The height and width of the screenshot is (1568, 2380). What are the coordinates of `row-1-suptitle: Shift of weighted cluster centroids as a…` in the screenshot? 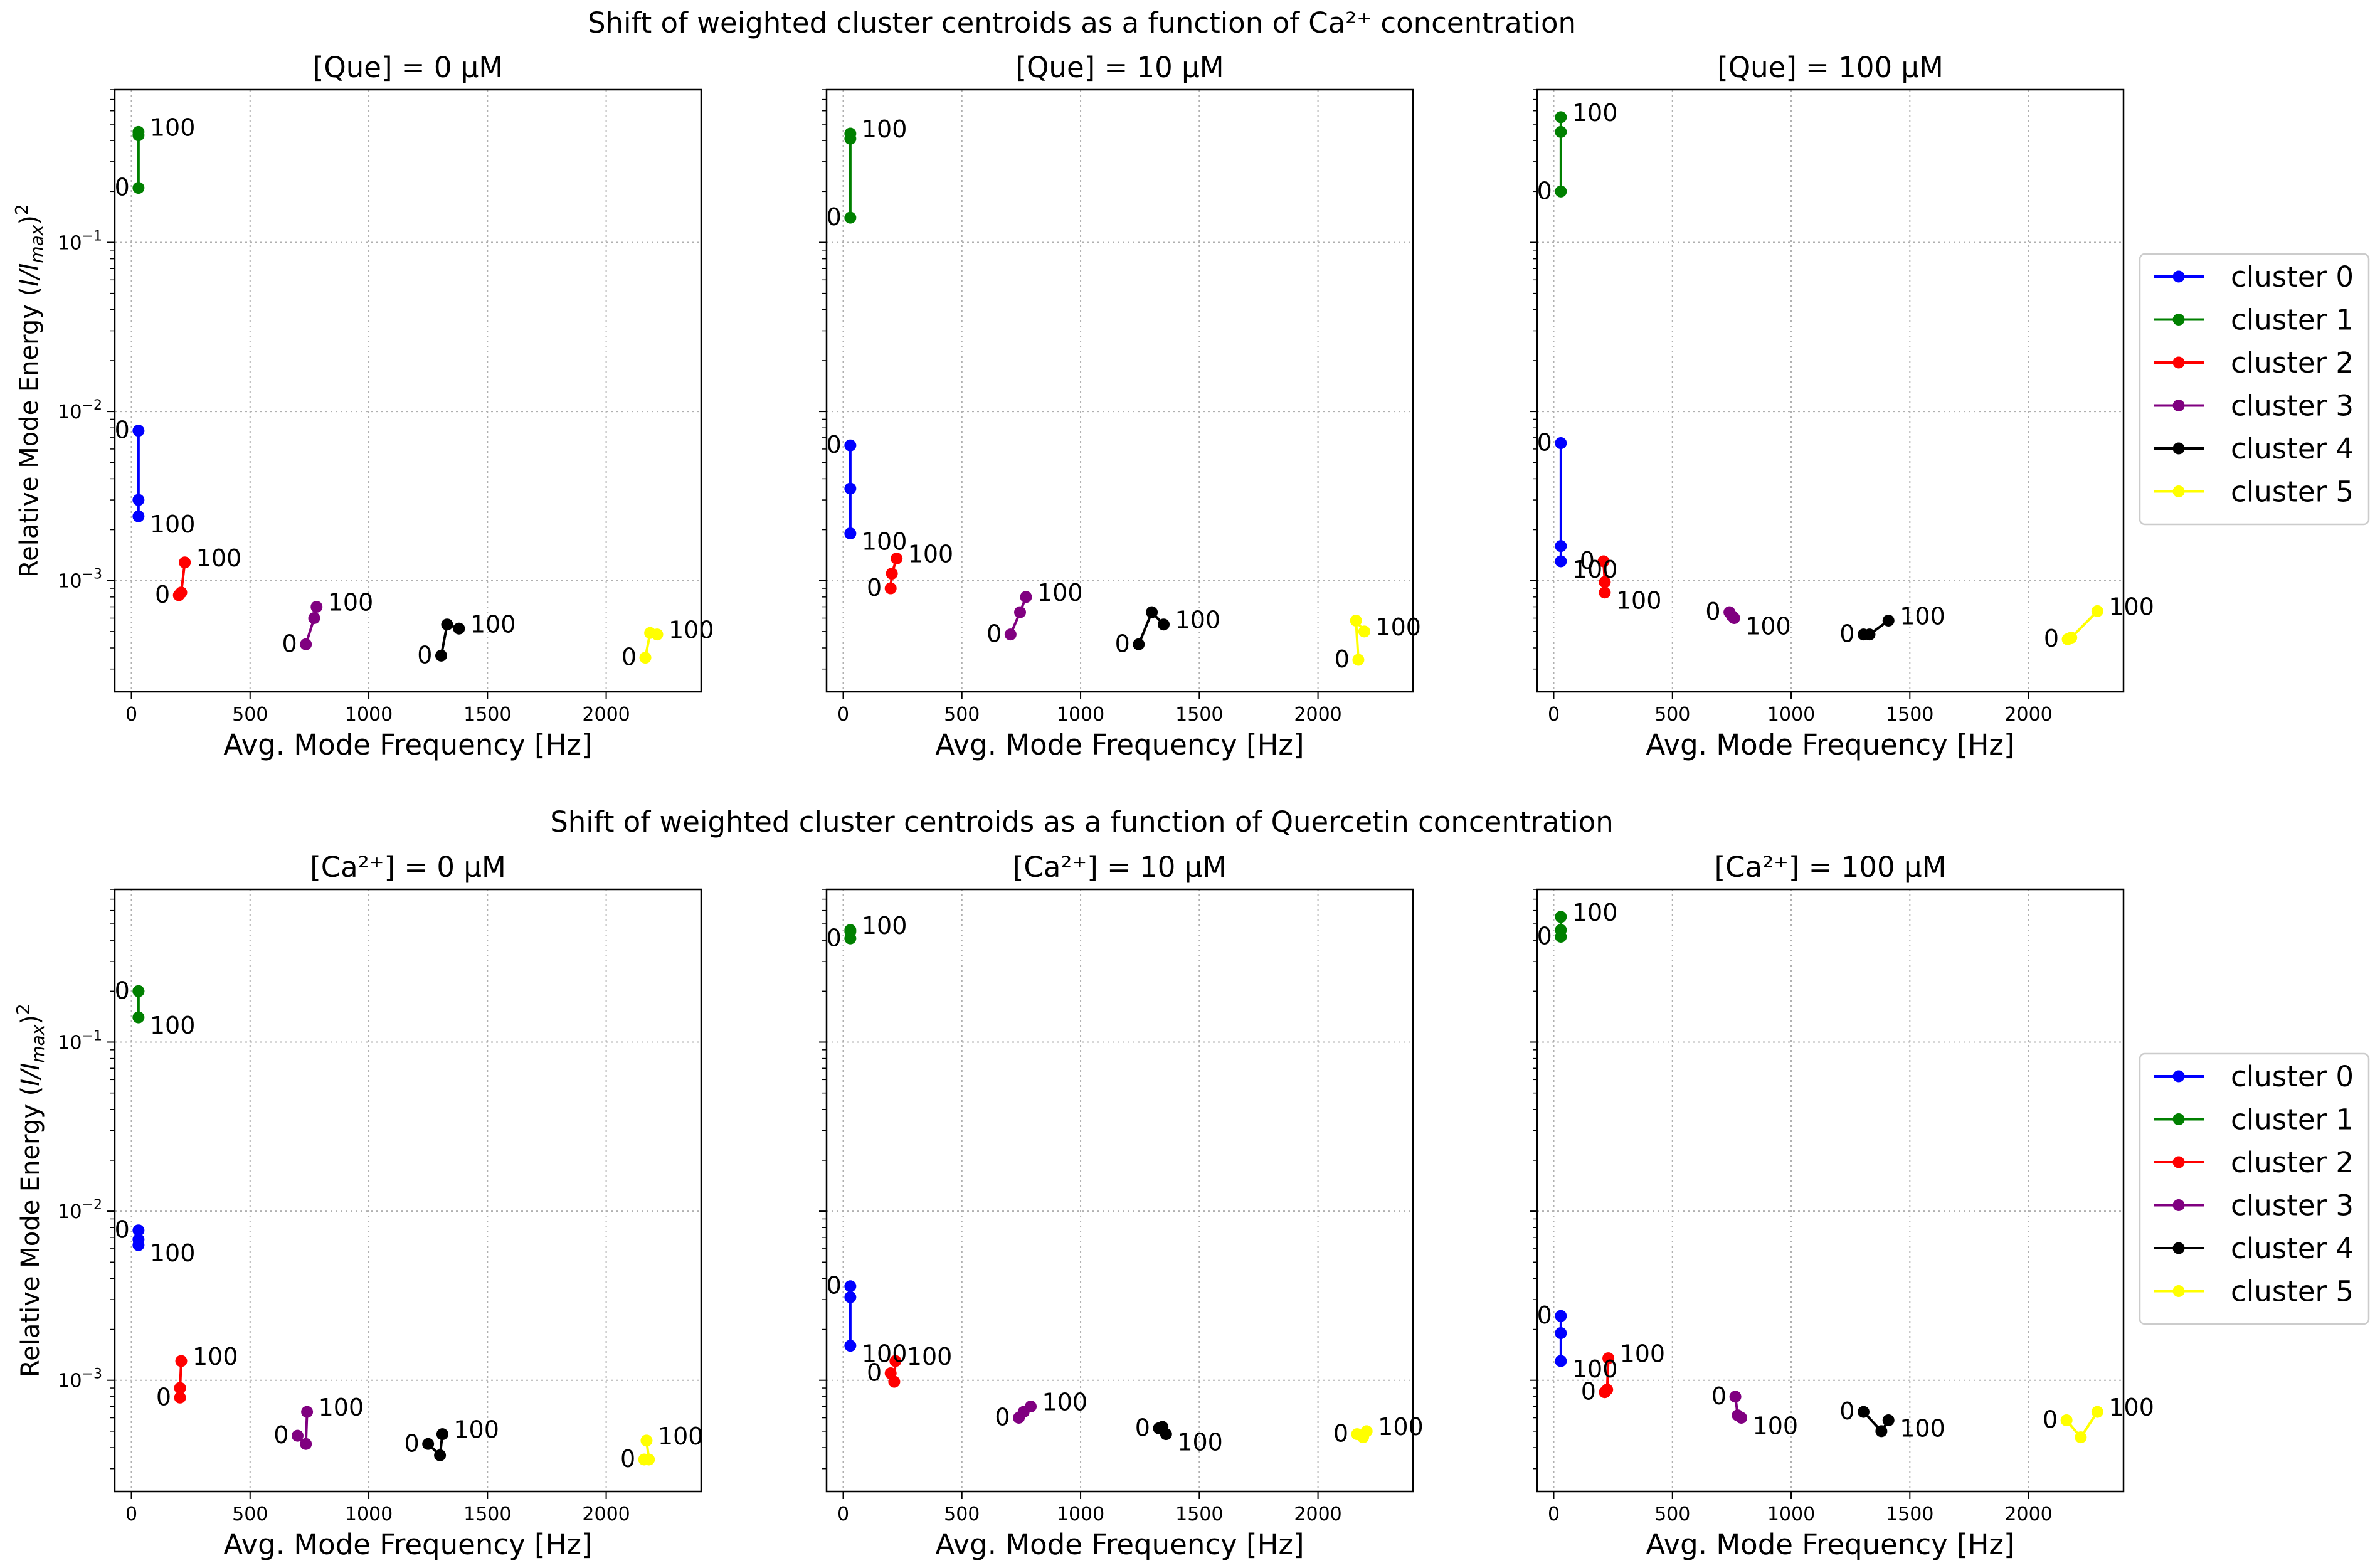 It's located at (1082, 23).